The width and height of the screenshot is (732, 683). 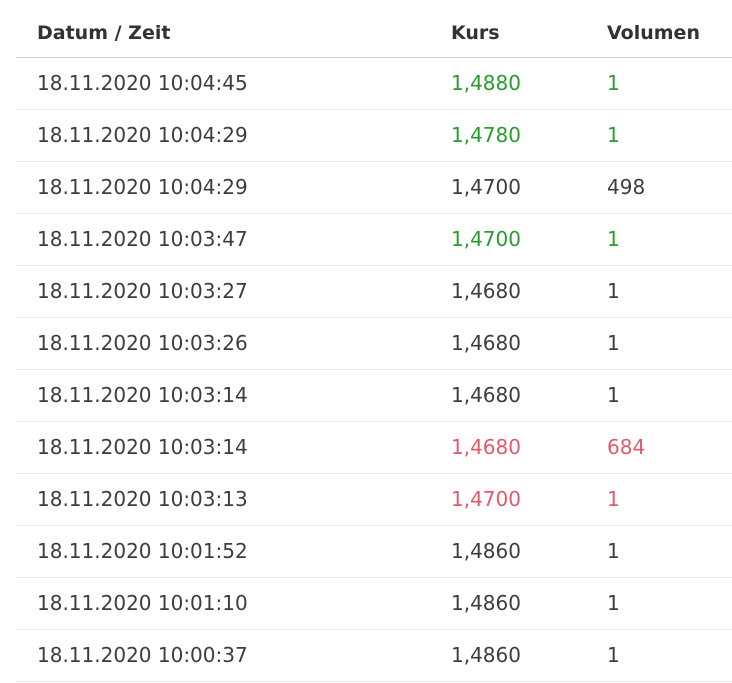 What do you see at coordinates (486, 83) in the screenshot?
I see `cell-kurs: 1,4880` at bounding box center [486, 83].